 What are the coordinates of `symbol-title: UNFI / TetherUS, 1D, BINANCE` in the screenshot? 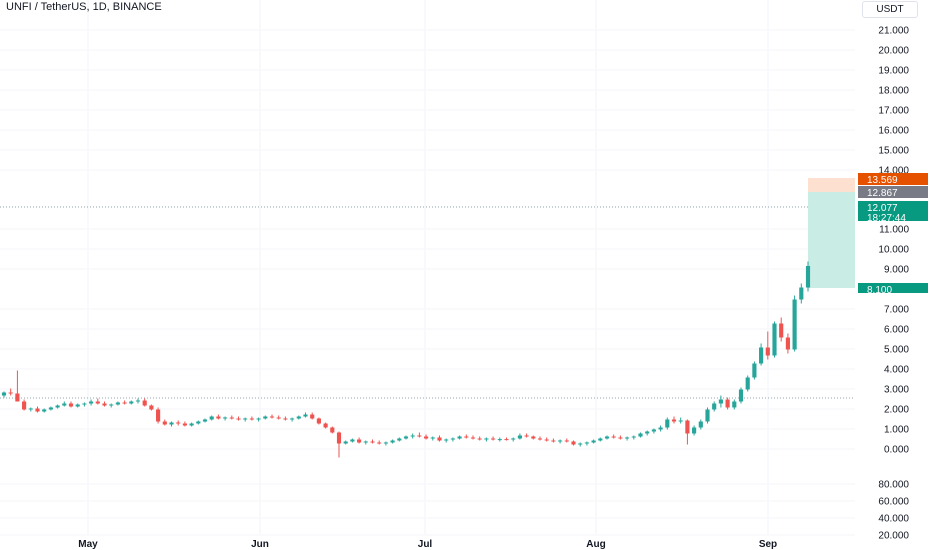 It's located at (84, 7).